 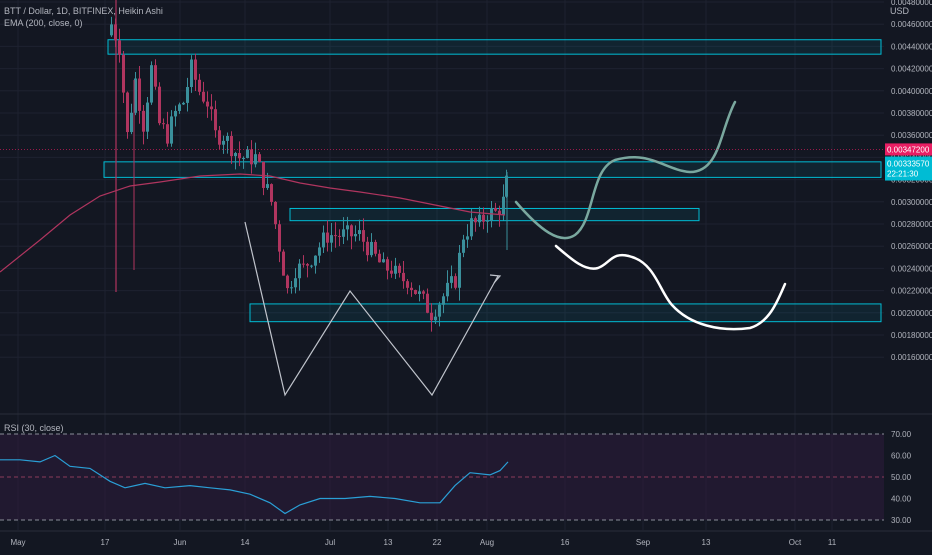 What do you see at coordinates (911, 69) in the screenshot?
I see `price-tick-label: 0.00420000` at bounding box center [911, 69].